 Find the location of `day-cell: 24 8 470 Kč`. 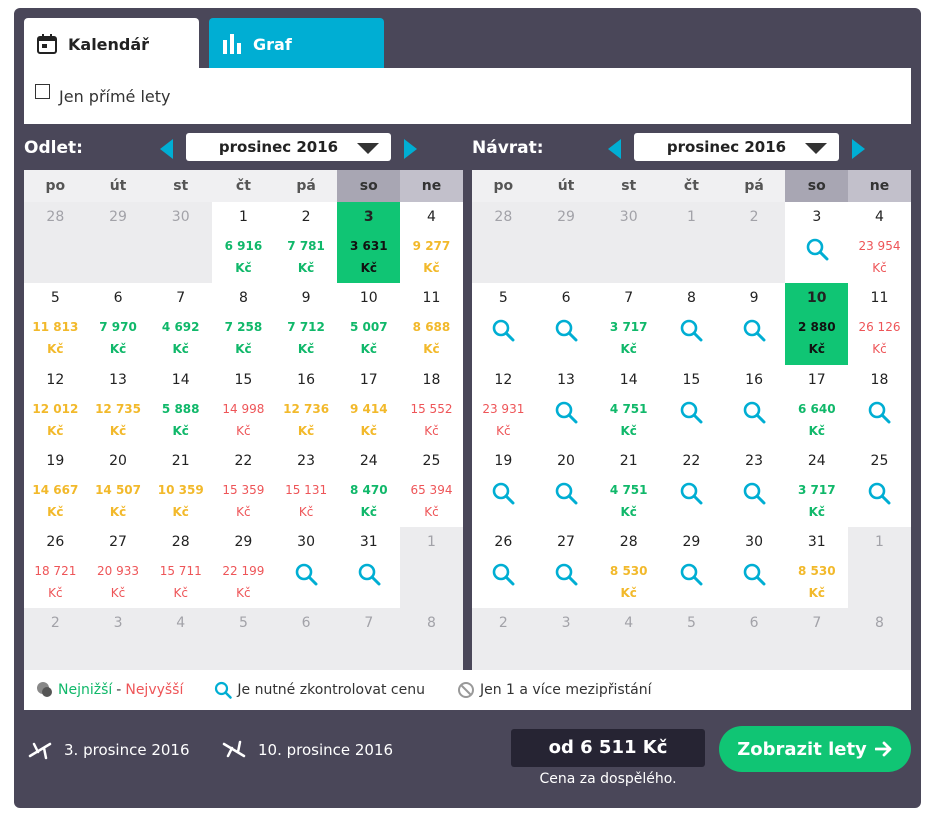

day-cell: 24 8 470 Kč is located at coordinates (369, 486).